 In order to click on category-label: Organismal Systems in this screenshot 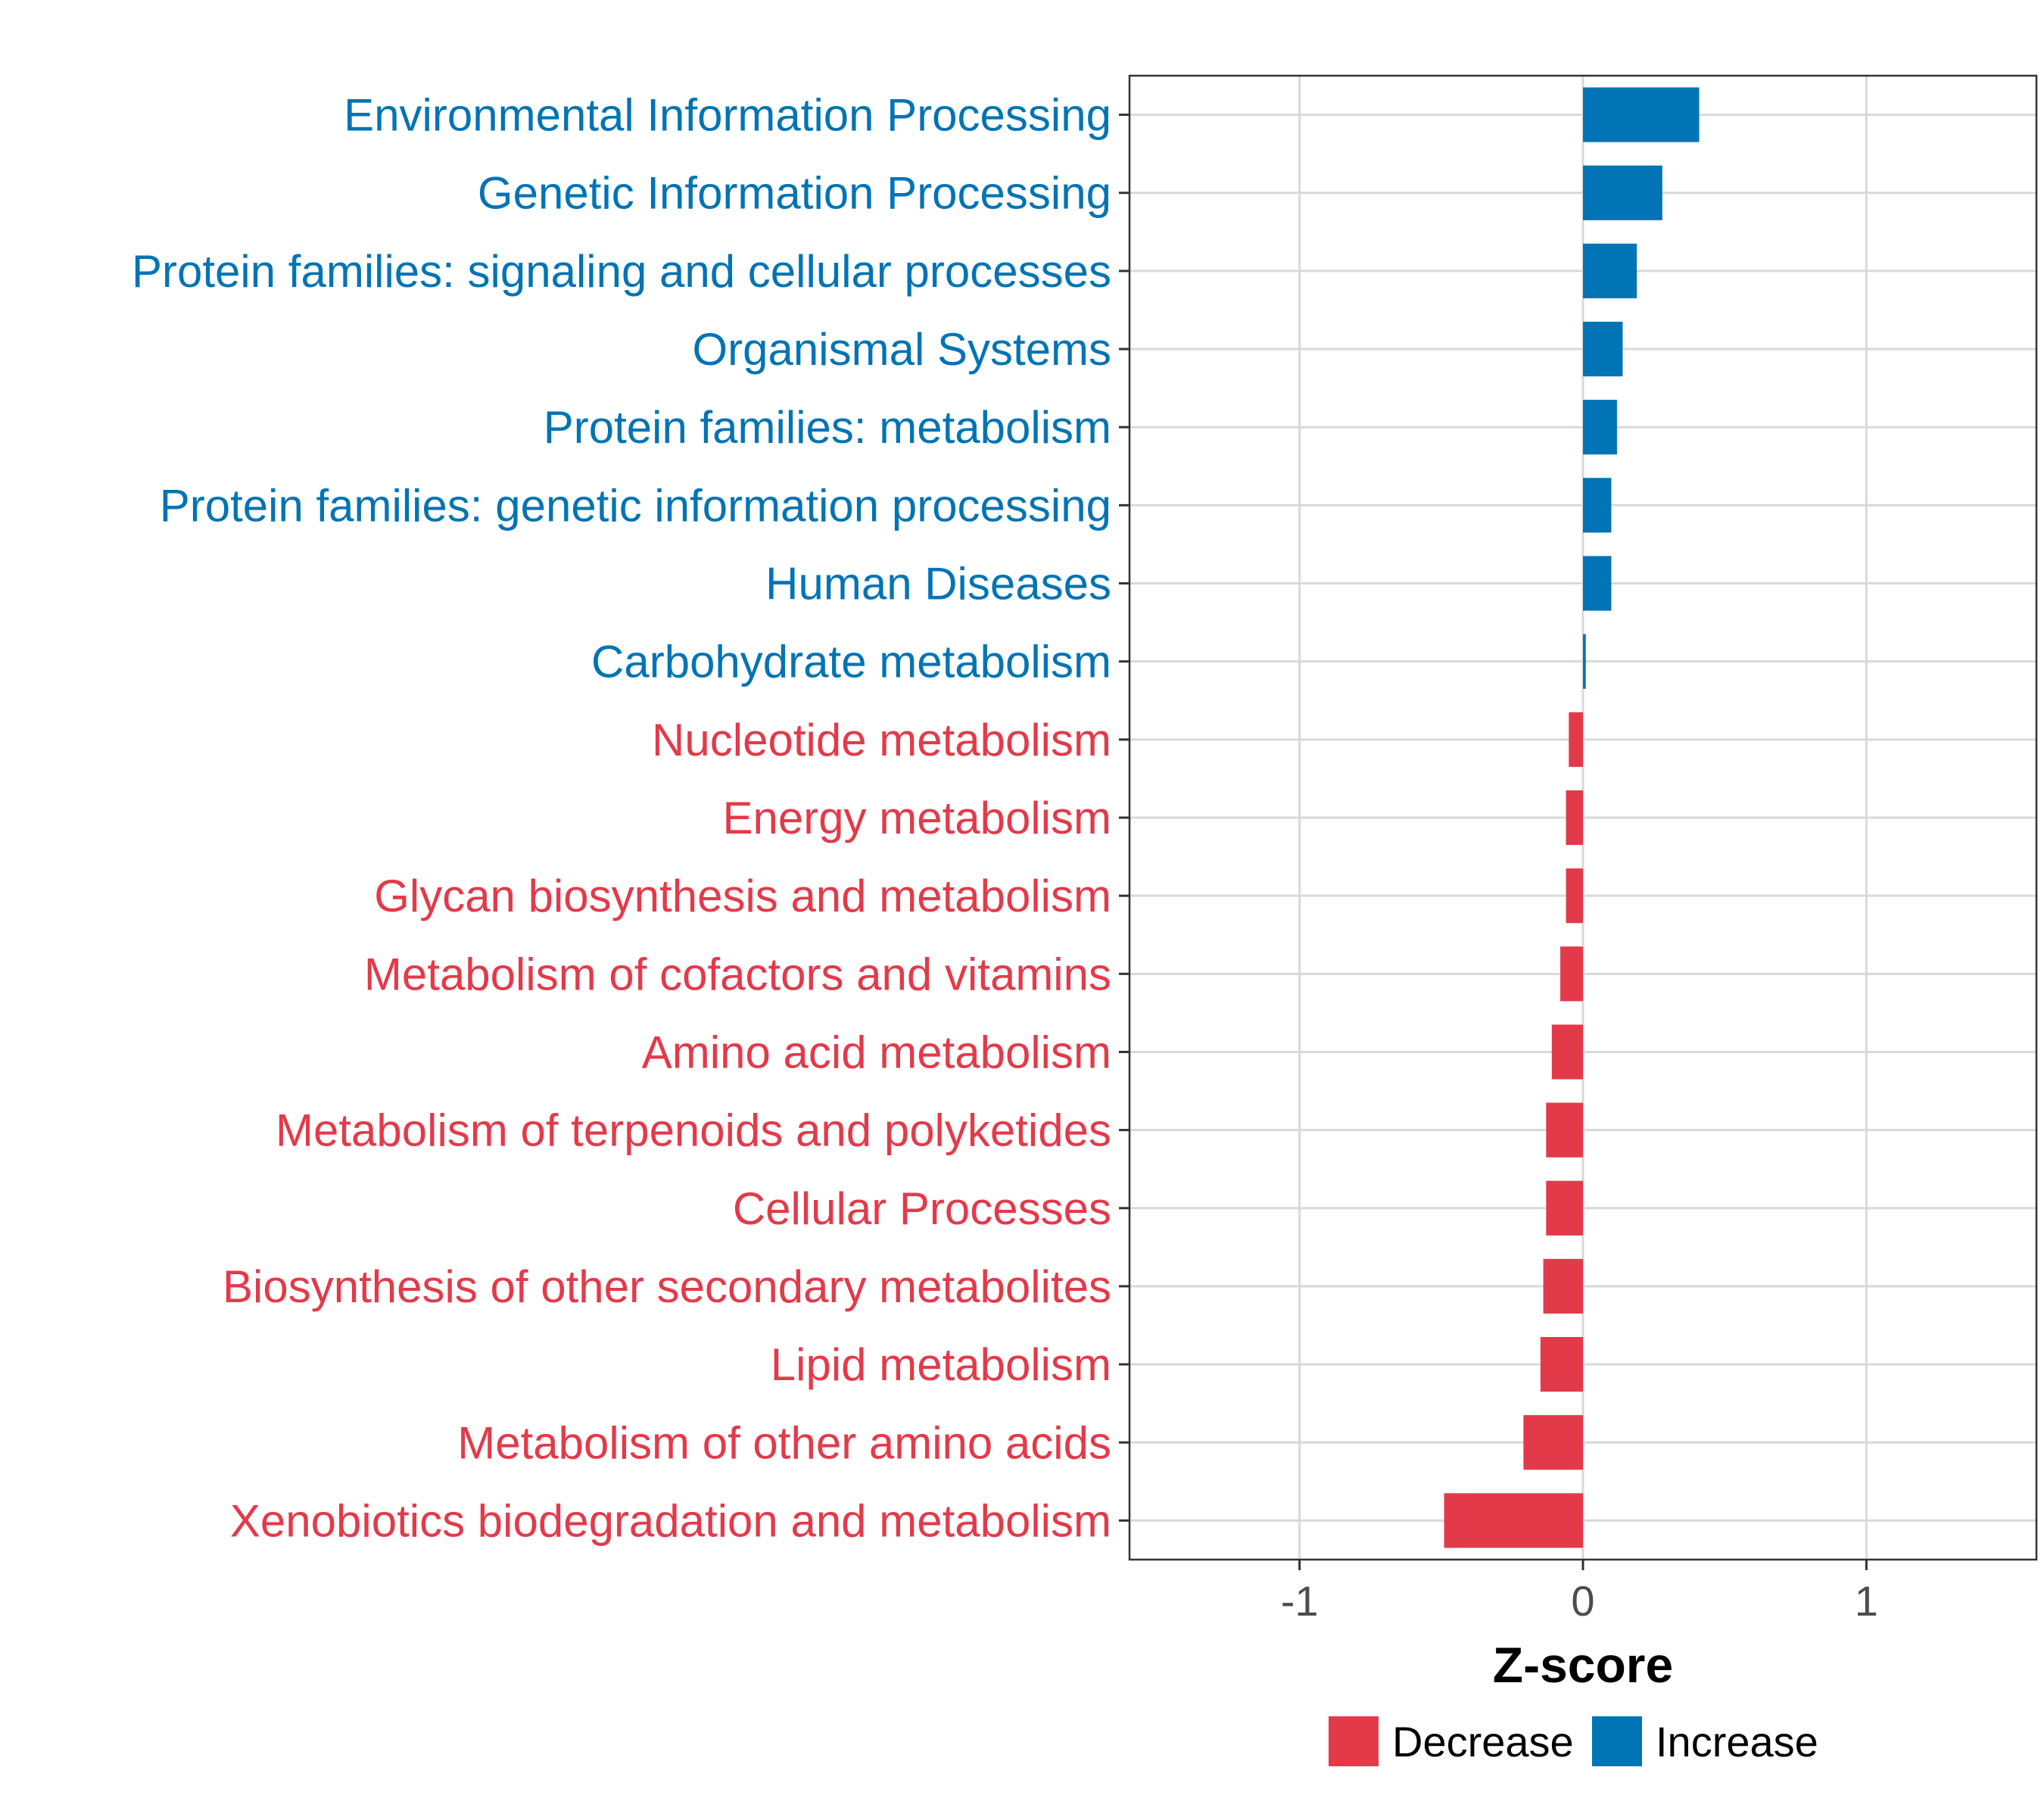, I will do `click(902, 349)`.